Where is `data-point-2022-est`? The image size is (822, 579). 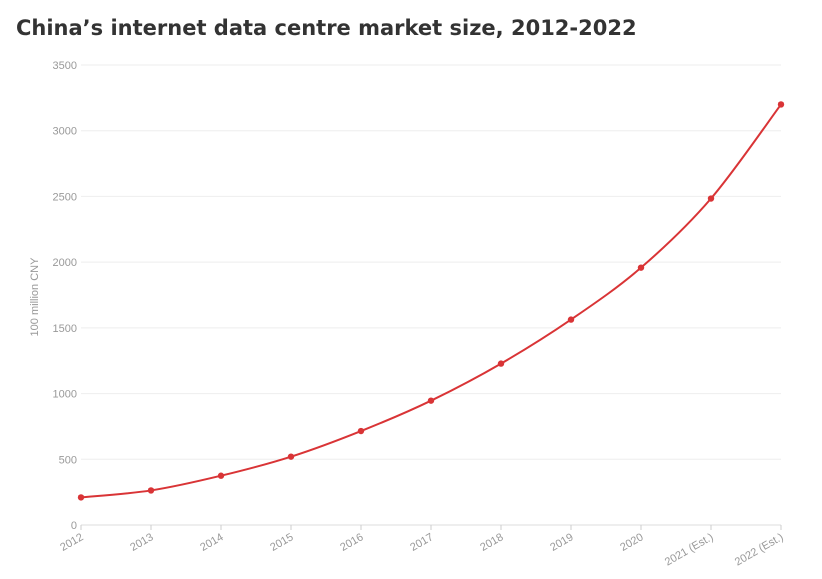 data-point-2022-est is located at coordinates (781, 104).